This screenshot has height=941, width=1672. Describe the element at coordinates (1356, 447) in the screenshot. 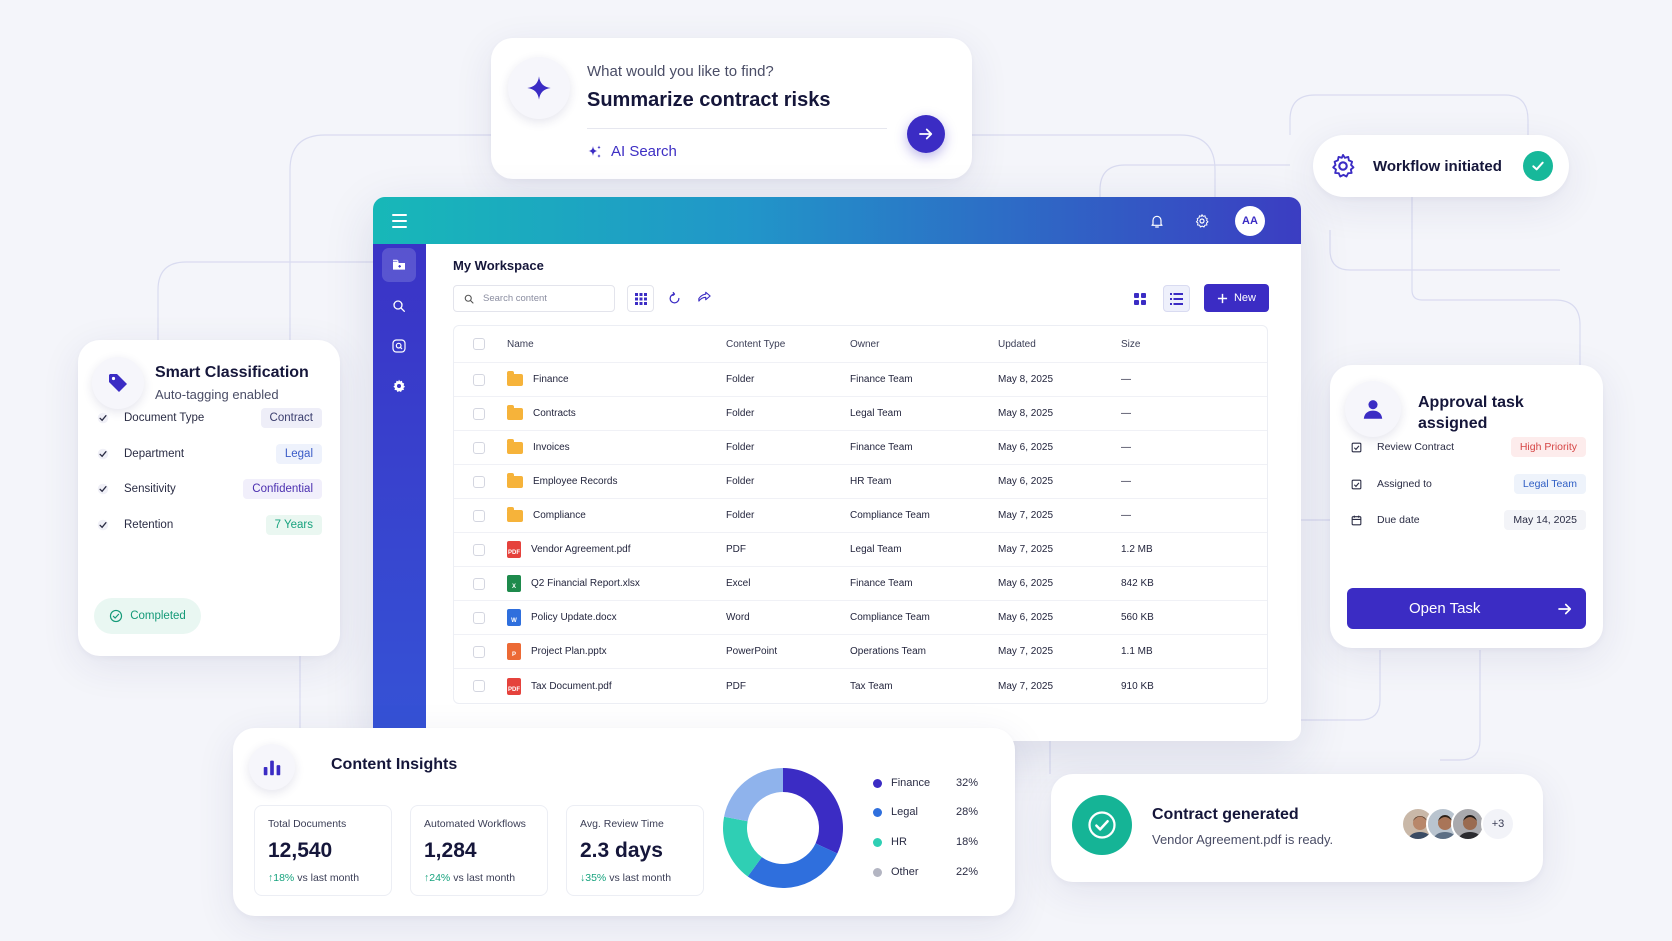

I see `check-square-icon` at that location.